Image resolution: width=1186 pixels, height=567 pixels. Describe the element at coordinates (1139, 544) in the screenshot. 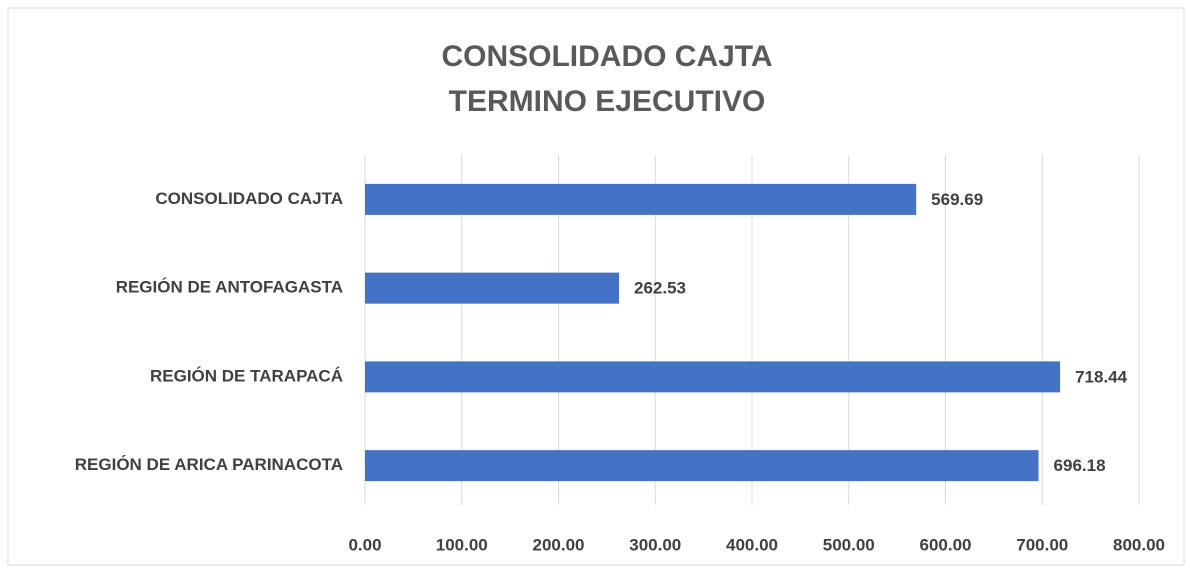

I see `x-tick-label: 800.00` at that location.